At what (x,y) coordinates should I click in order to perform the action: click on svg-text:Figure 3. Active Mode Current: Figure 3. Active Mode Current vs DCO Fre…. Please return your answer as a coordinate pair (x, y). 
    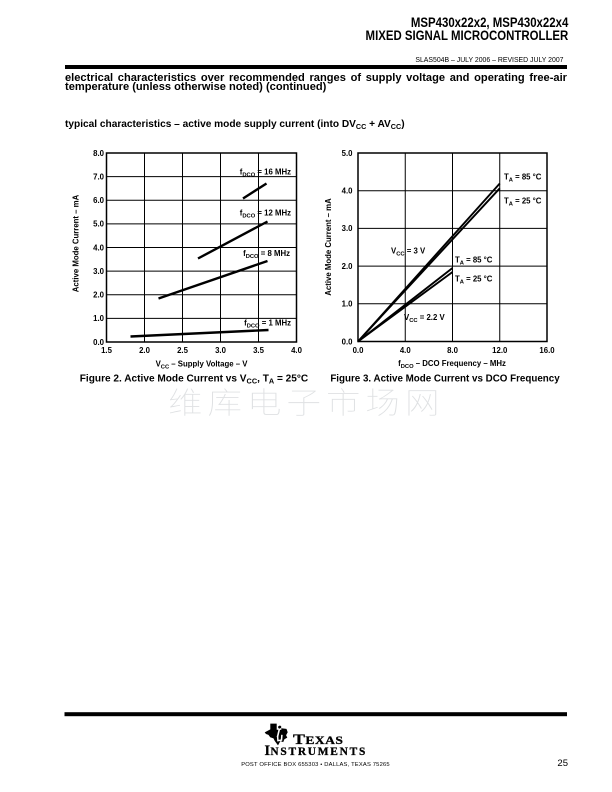
    Looking at the image, I should click on (445, 379).